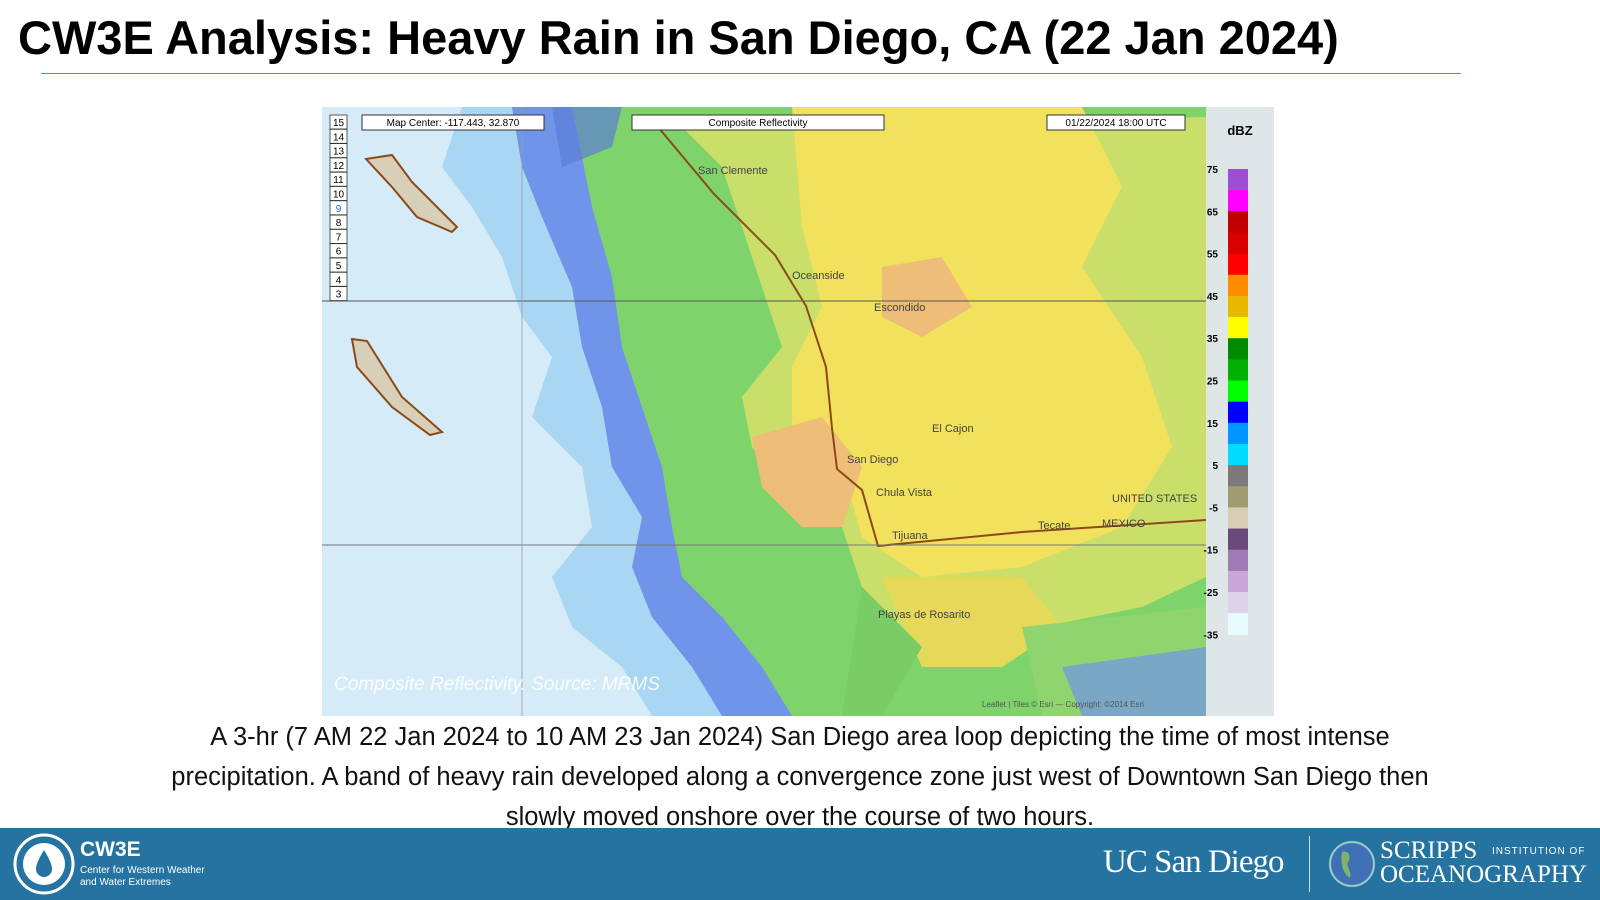  What do you see at coordinates (1213, 212) in the screenshot?
I see `colorbar-tick: 65` at bounding box center [1213, 212].